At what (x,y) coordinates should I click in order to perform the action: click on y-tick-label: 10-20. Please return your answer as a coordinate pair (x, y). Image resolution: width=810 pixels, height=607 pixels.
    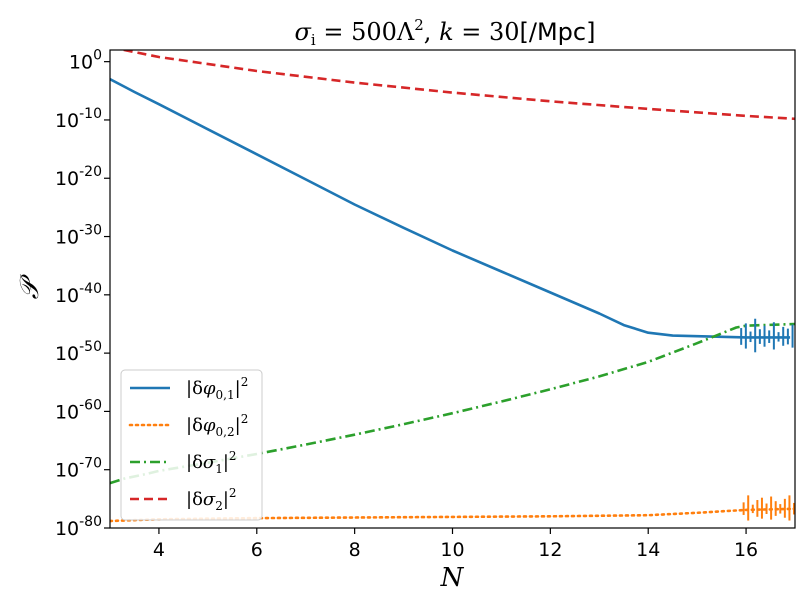
    Looking at the image, I should click on (78, 177).